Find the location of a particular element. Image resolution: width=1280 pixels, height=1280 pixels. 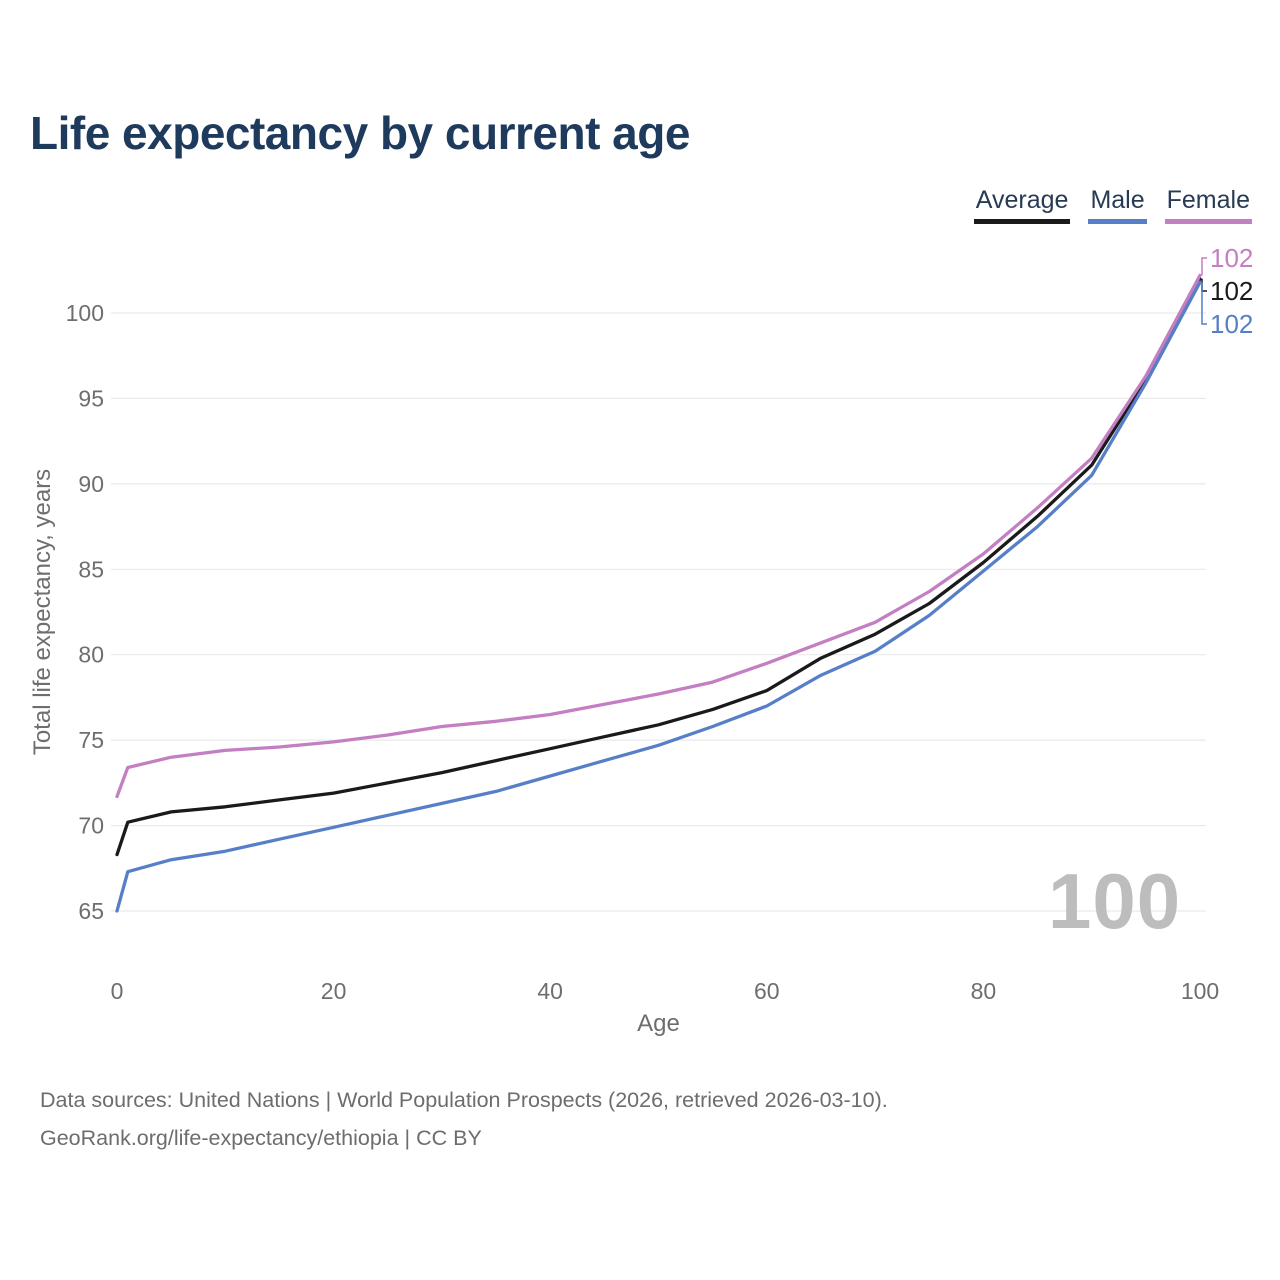

x-tick-label: 0 is located at coordinates (117, 991).